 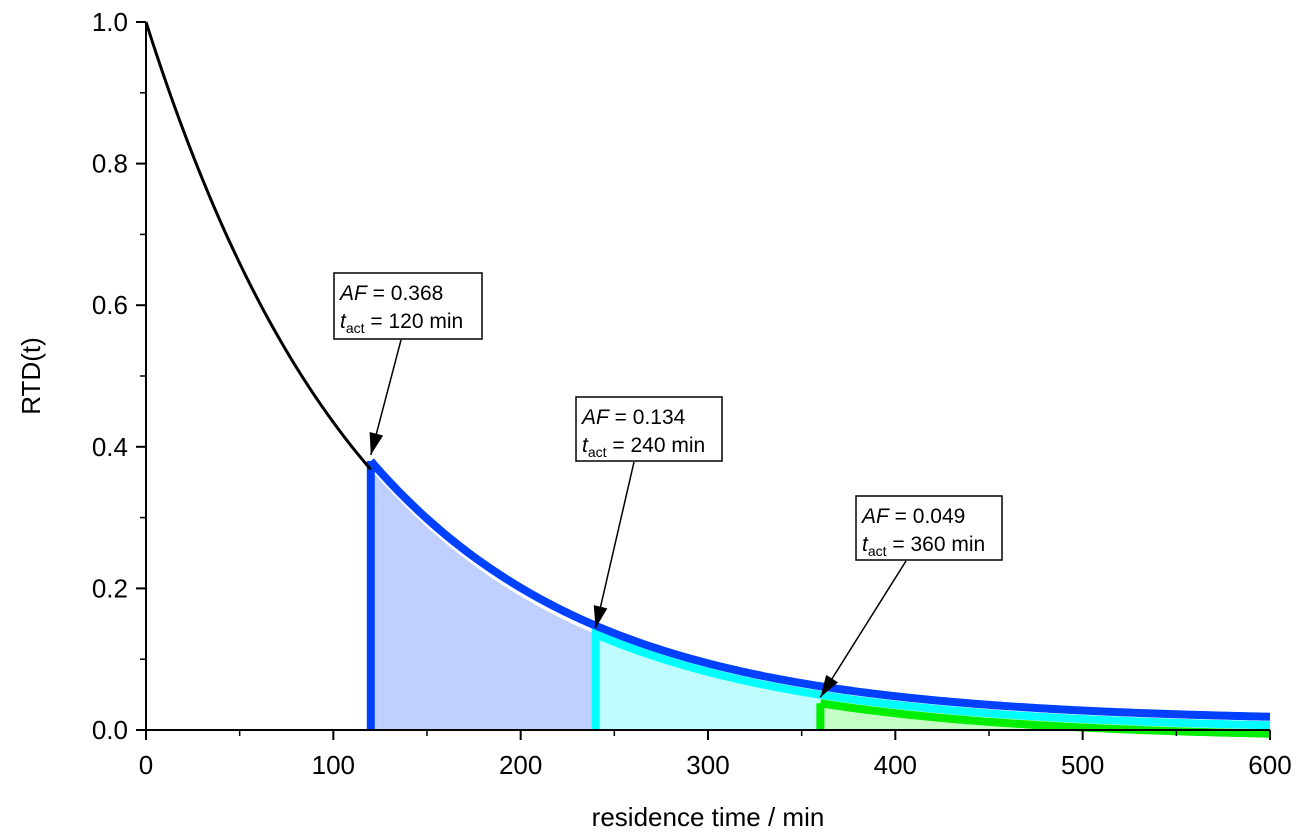 What do you see at coordinates (110, 447) in the screenshot?
I see `y-tick-label: 0.4` at bounding box center [110, 447].